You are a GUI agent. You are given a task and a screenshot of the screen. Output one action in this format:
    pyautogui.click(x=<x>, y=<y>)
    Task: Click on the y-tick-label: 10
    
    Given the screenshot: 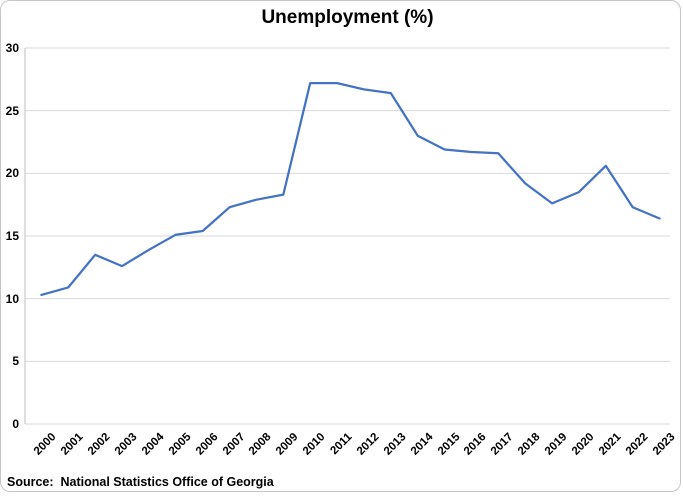 What is the action you would take?
    pyautogui.click(x=12, y=298)
    